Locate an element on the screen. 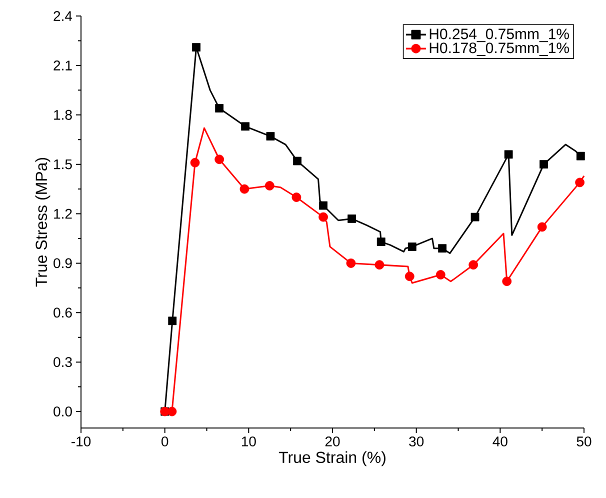 The image size is (606, 498). x-tick-label: 20 is located at coordinates (332, 441).